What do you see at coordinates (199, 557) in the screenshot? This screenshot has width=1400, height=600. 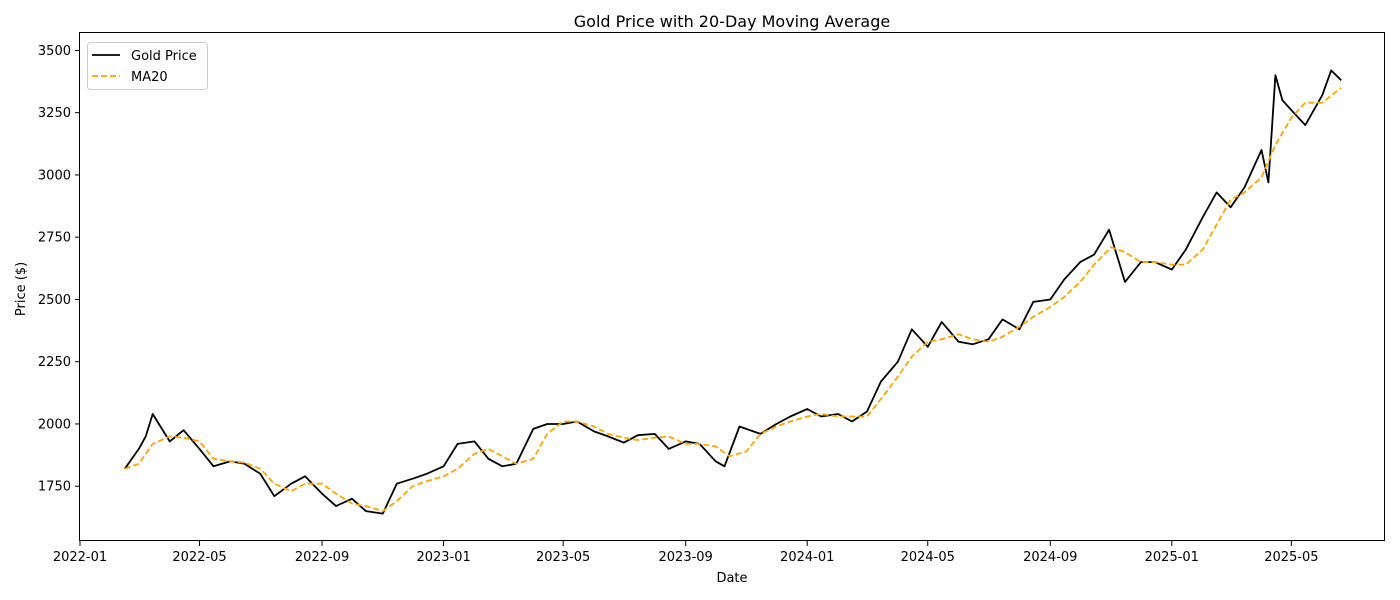 I see `x-tick-label: 2022-05` at bounding box center [199, 557].